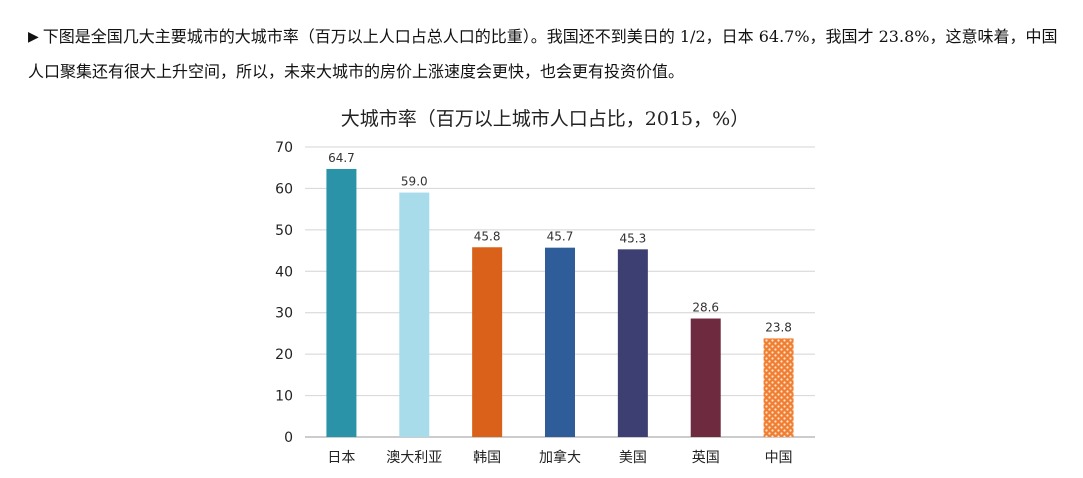 The height and width of the screenshot is (478, 1083). What do you see at coordinates (545, 119) in the screenshot?
I see `chart-title: 大城市率（百万以上城市人口占比，2015，%）` at bounding box center [545, 119].